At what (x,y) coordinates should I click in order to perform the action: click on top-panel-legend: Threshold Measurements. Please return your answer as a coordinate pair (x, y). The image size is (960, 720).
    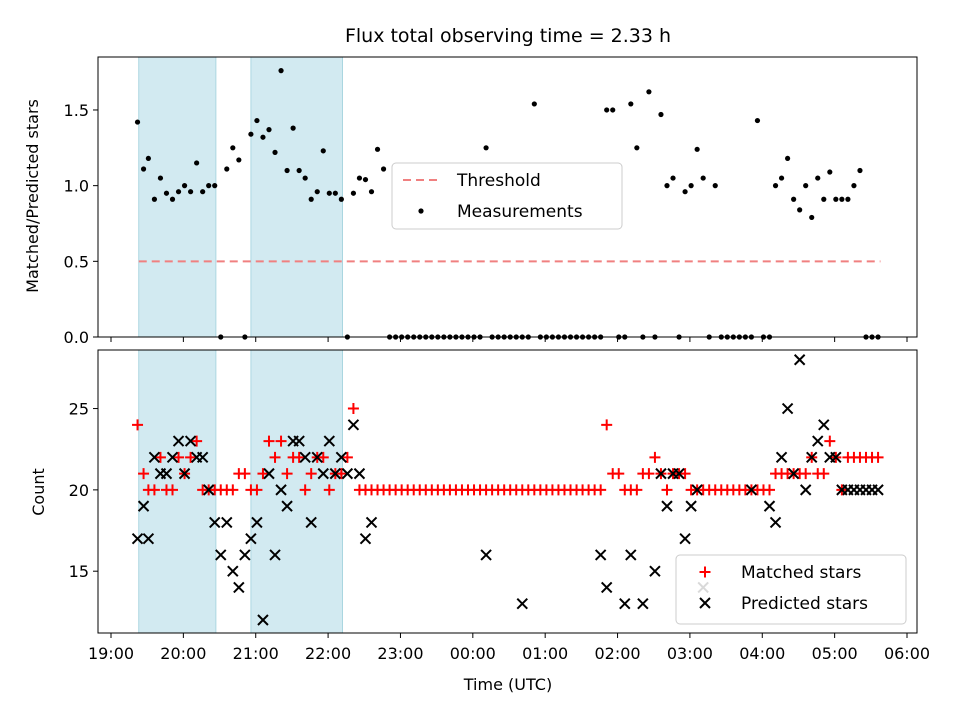
    Looking at the image, I should click on (507, 196).